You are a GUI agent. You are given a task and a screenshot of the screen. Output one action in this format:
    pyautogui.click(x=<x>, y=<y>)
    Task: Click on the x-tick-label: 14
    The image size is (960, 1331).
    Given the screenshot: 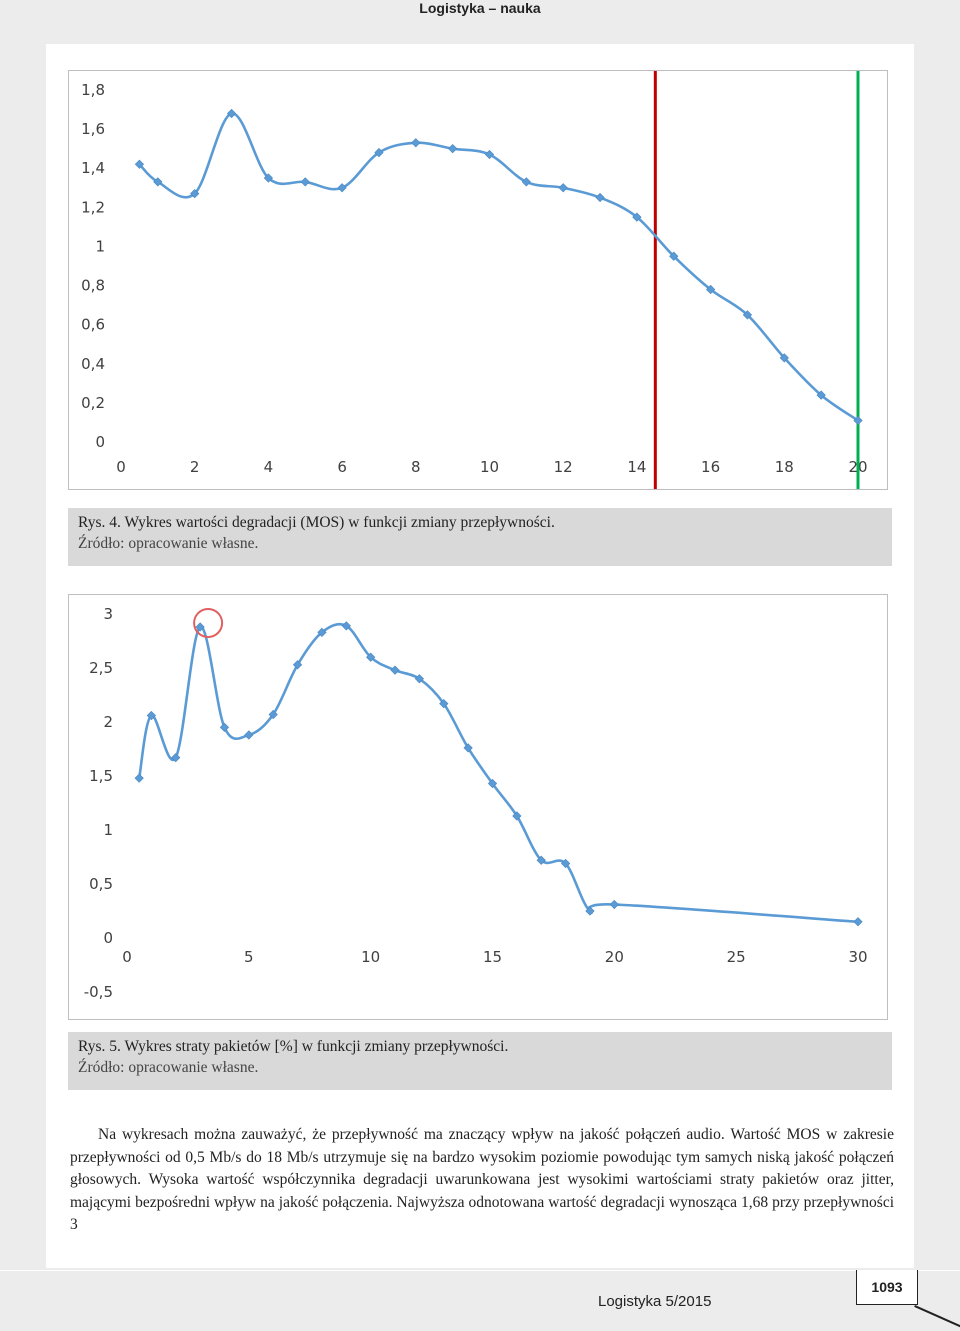 What is the action you would take?
    pyautogui.click(x=636, y=467)
    